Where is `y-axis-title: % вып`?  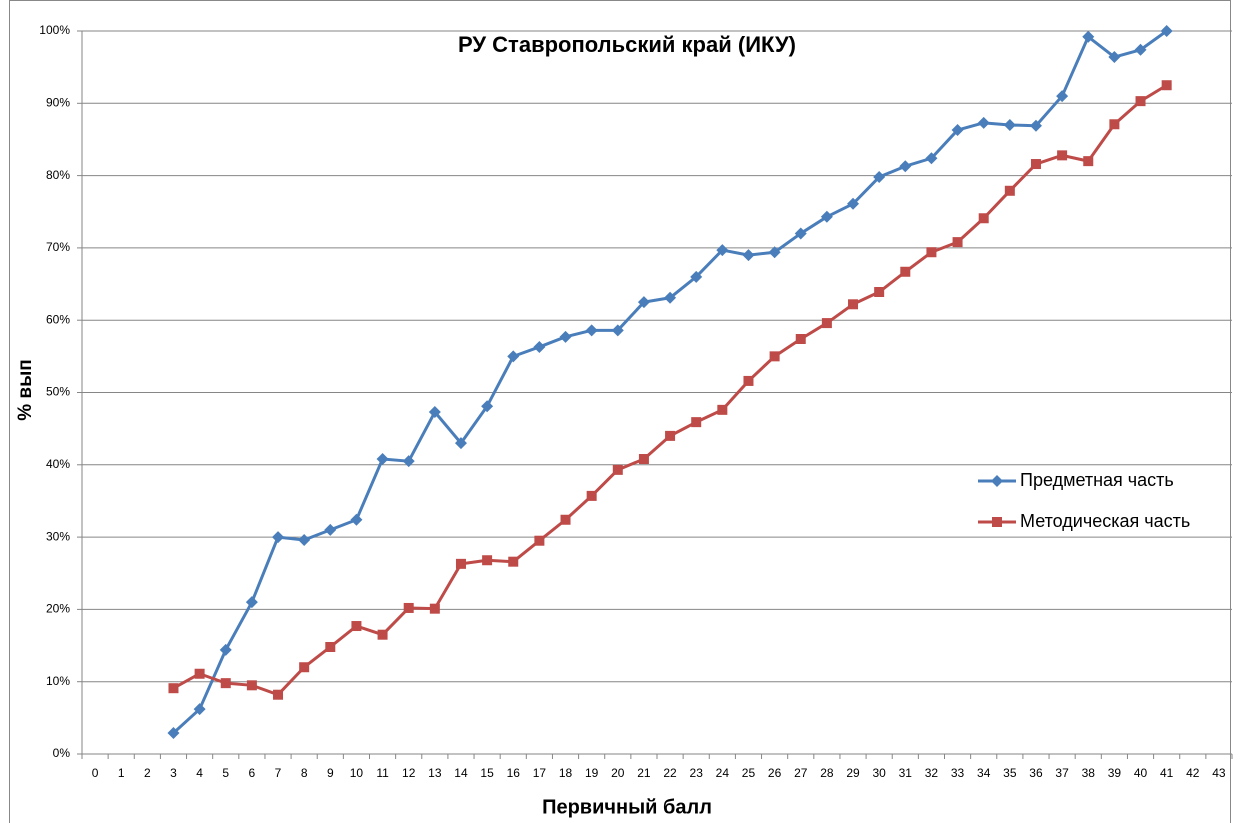
y-axis-title: % вып is located at coordinates (25, 390).